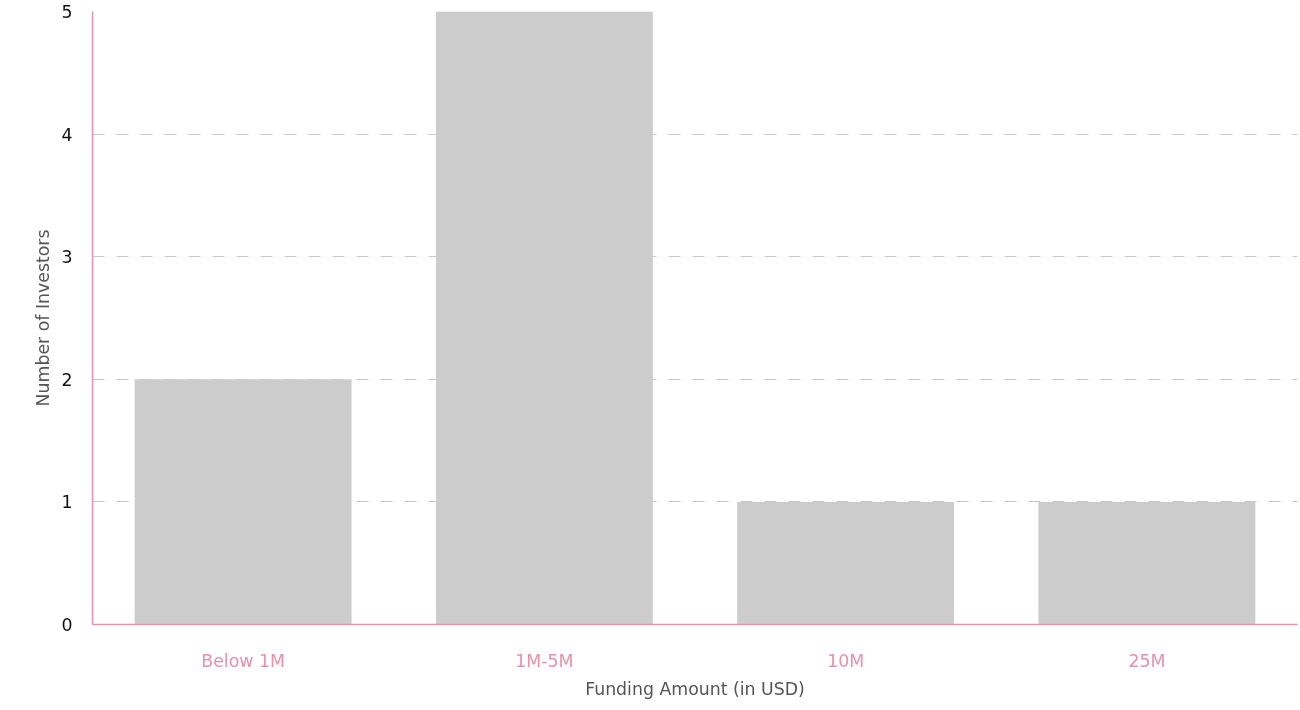 This screenshot has width=1300, height=710. What do you see at coordinates (43, 318) in the screenshot?
I see `y-axis-title: Number of Investors` at bounding box center [43, 318].